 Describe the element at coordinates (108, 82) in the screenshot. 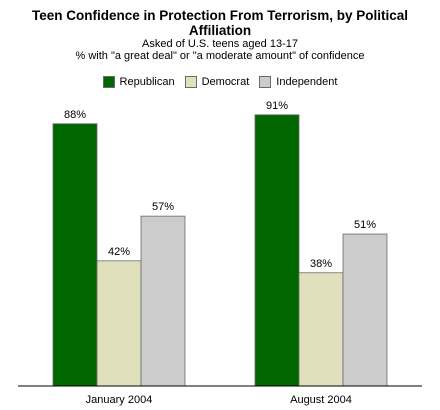

I see `legend-swatch-republican` at that location.